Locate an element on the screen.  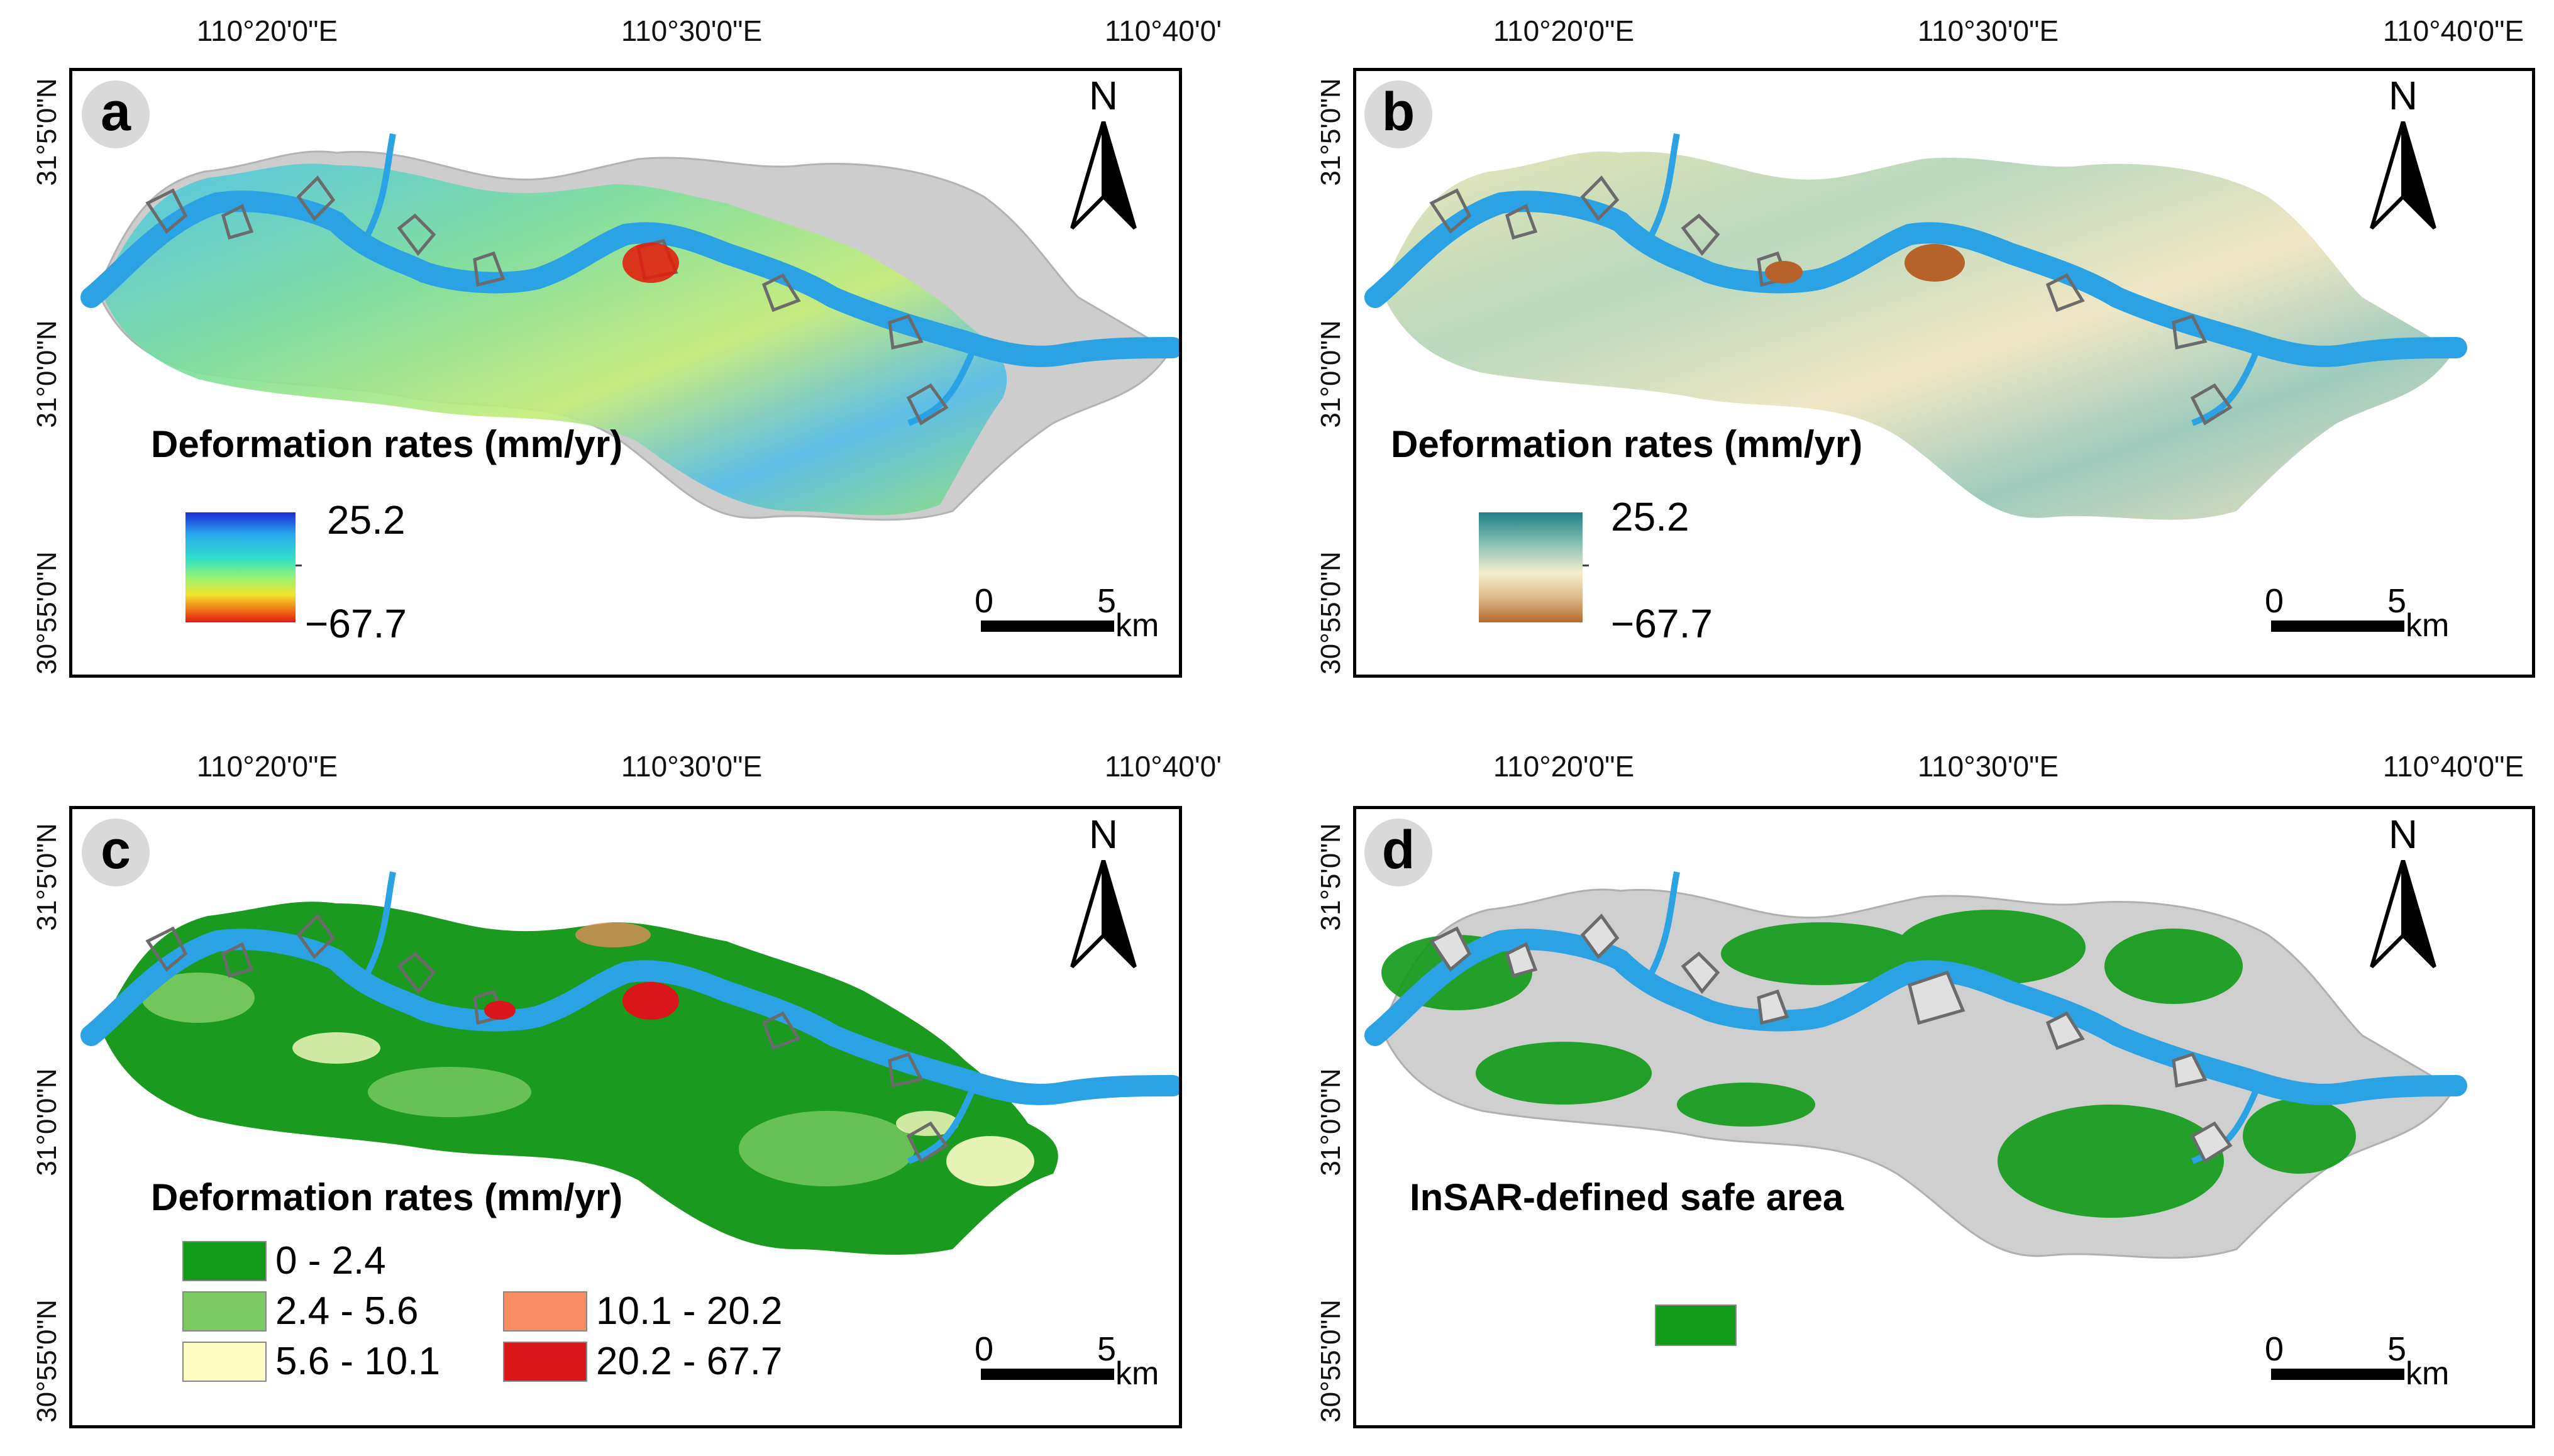
class-patches is located at coordinates (588, 1054).